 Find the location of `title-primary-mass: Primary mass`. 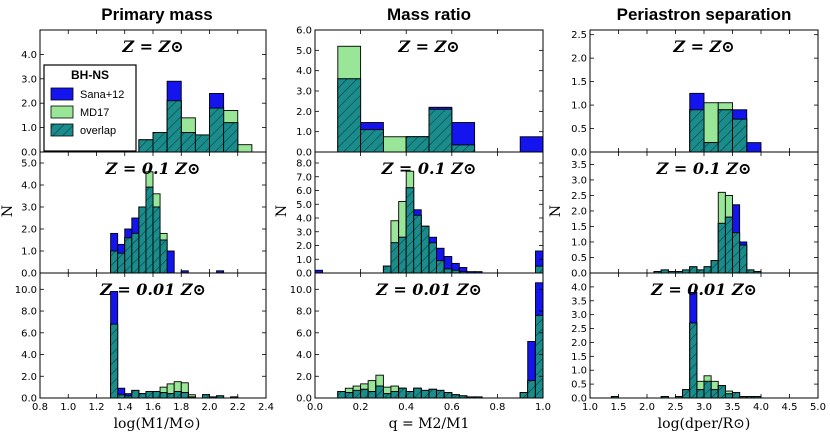

title-primary-mass: Primary mass is located at coordinates (157, 14).